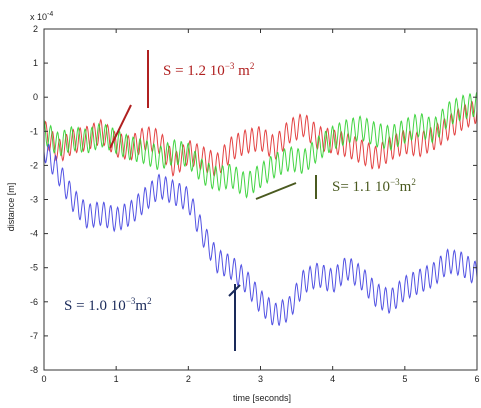 Image resolution: width=481 pixels, height=408 pixels. What do you see at coordinates (35, 63) in the screenshot?
I see `y-tick-label: 1` at bounding box center [35, 63].